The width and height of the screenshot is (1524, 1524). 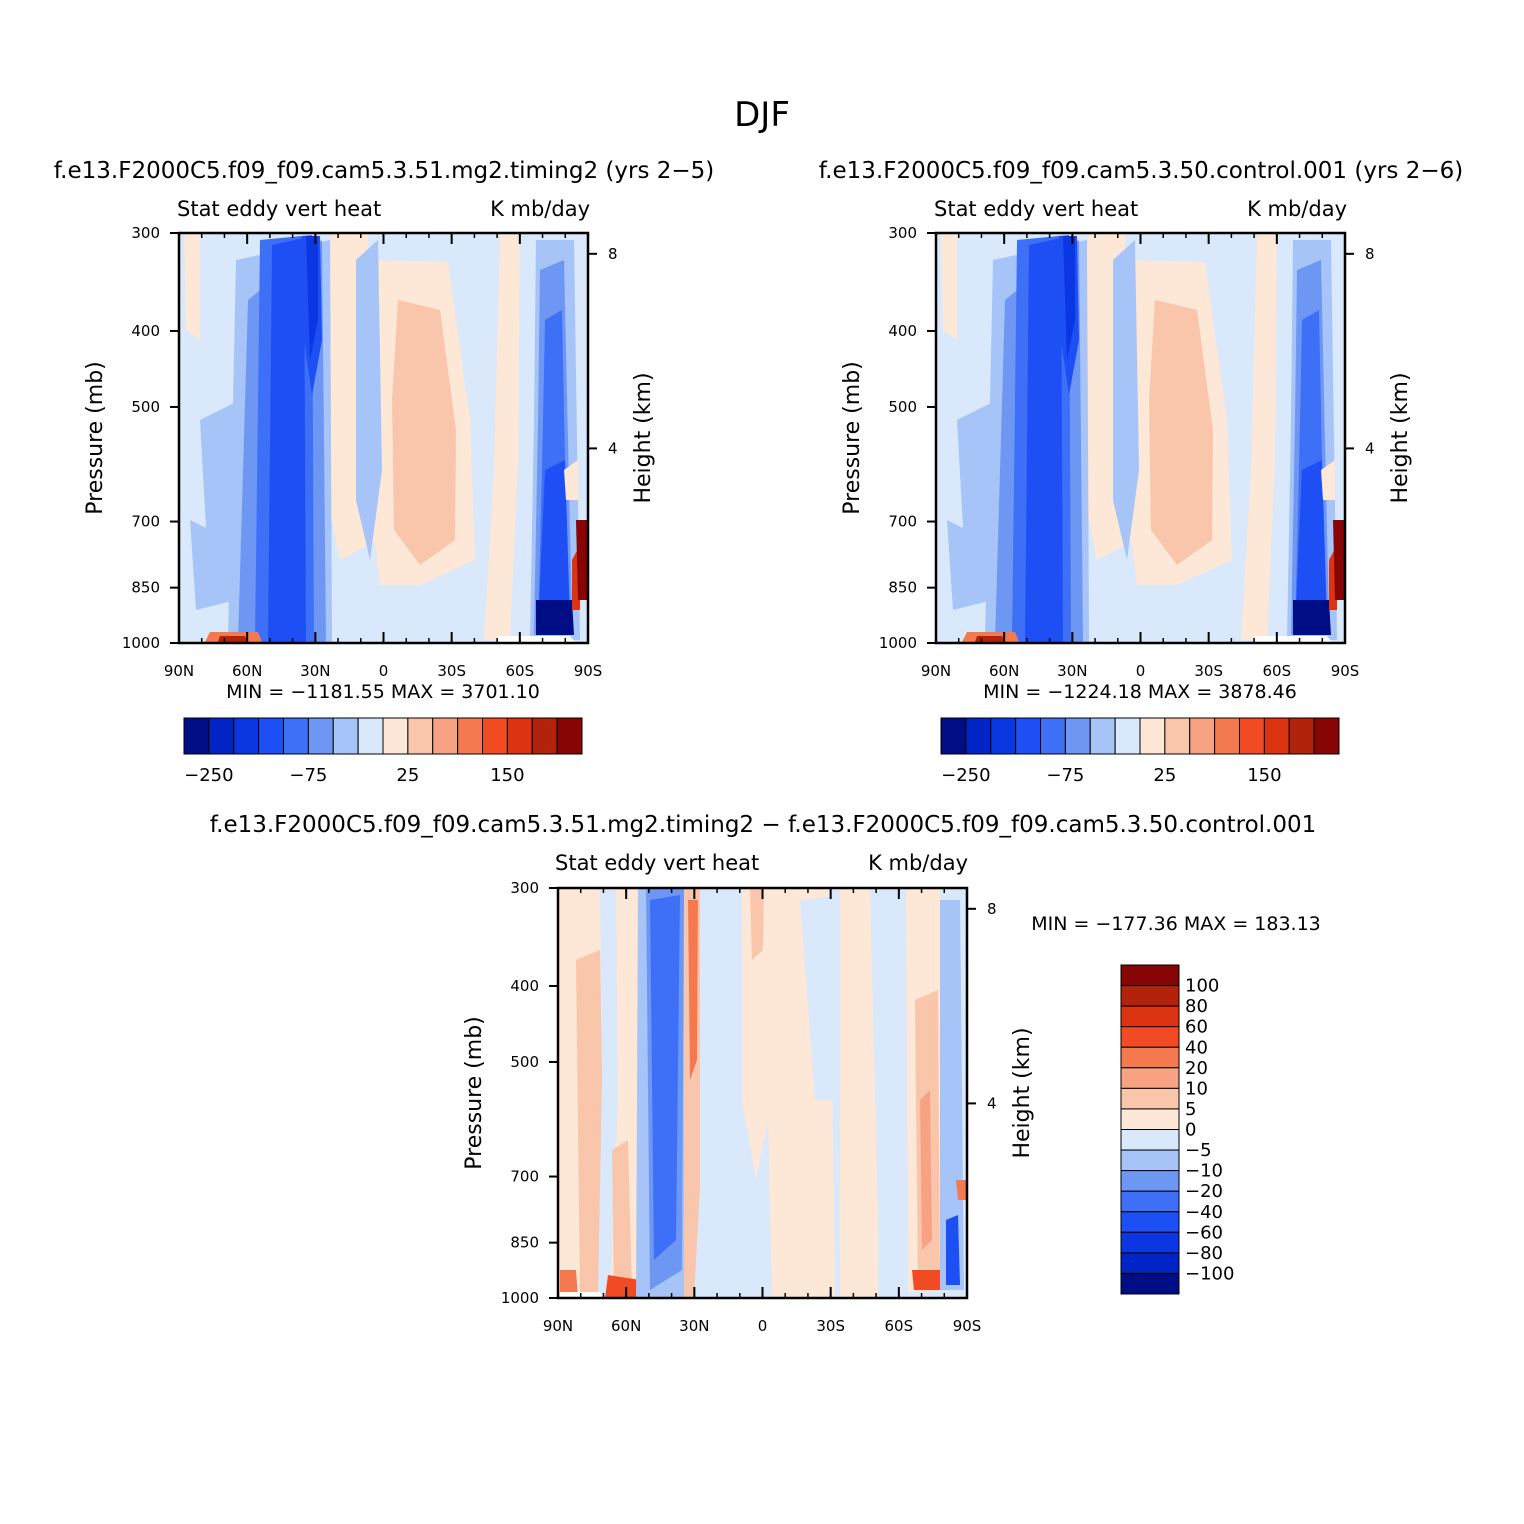 I want to click on panel-1-min-max: MIN = −1181.55 MAX = 3701.10, so click(x=383, y=692).